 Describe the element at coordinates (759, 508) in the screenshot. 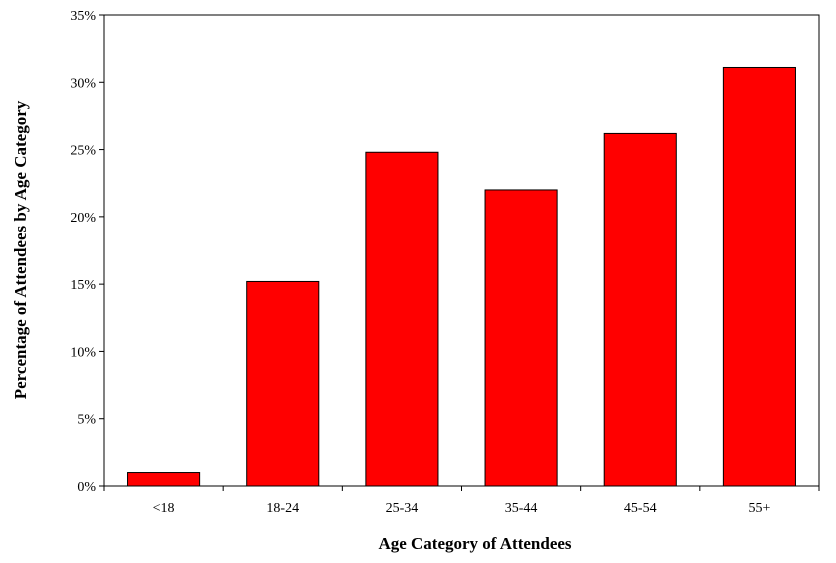

I see `x-tick-label: 55+` at that location.